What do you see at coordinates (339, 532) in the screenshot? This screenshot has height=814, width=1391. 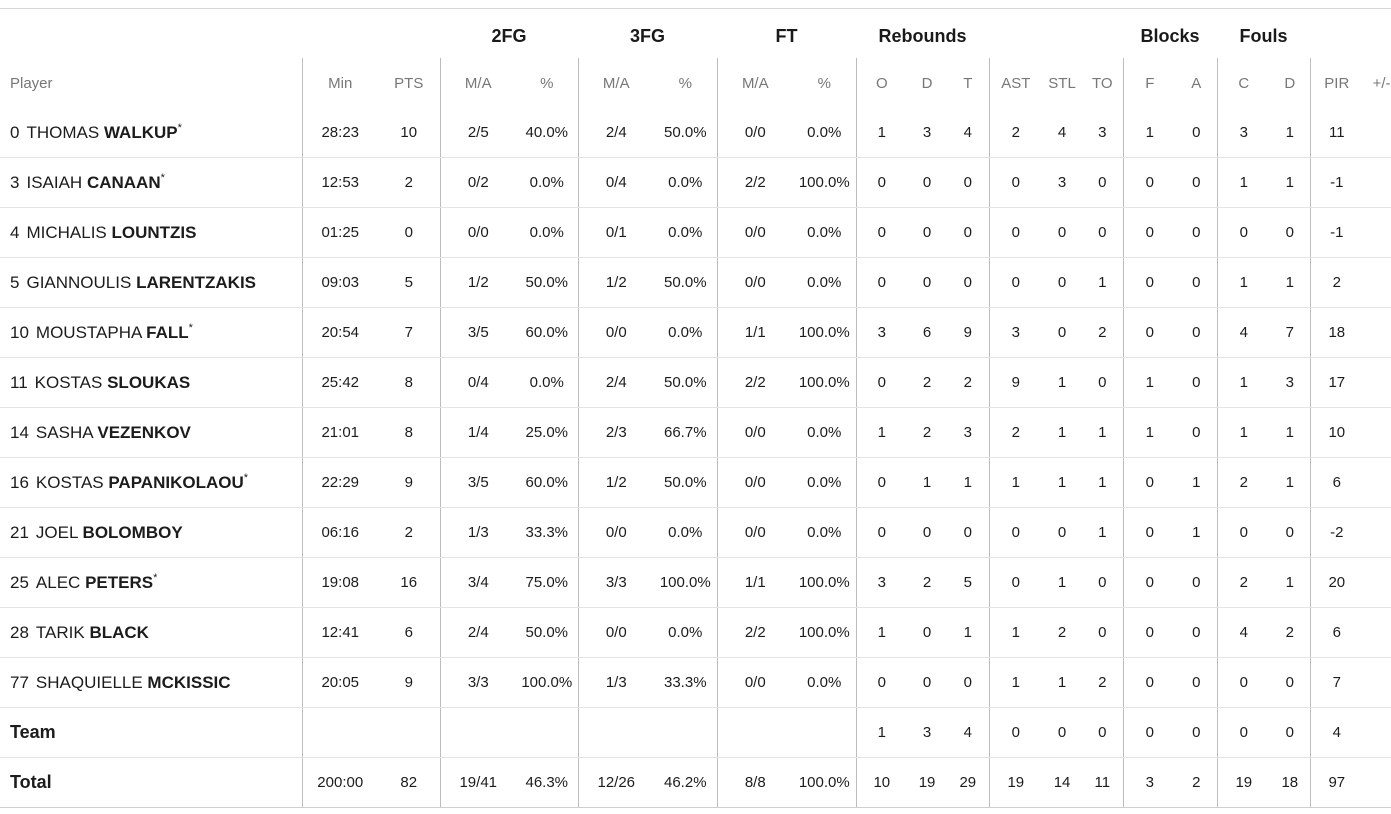 I see `stat-min: 06:16` at bounding box center [339, 532].